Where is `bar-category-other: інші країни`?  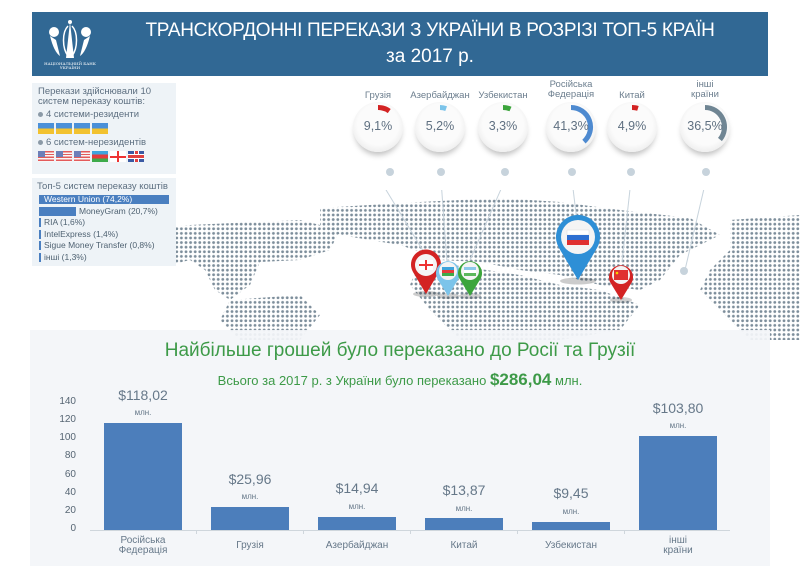 bar-category-other: інші країни is located at coordinates (678, 546).